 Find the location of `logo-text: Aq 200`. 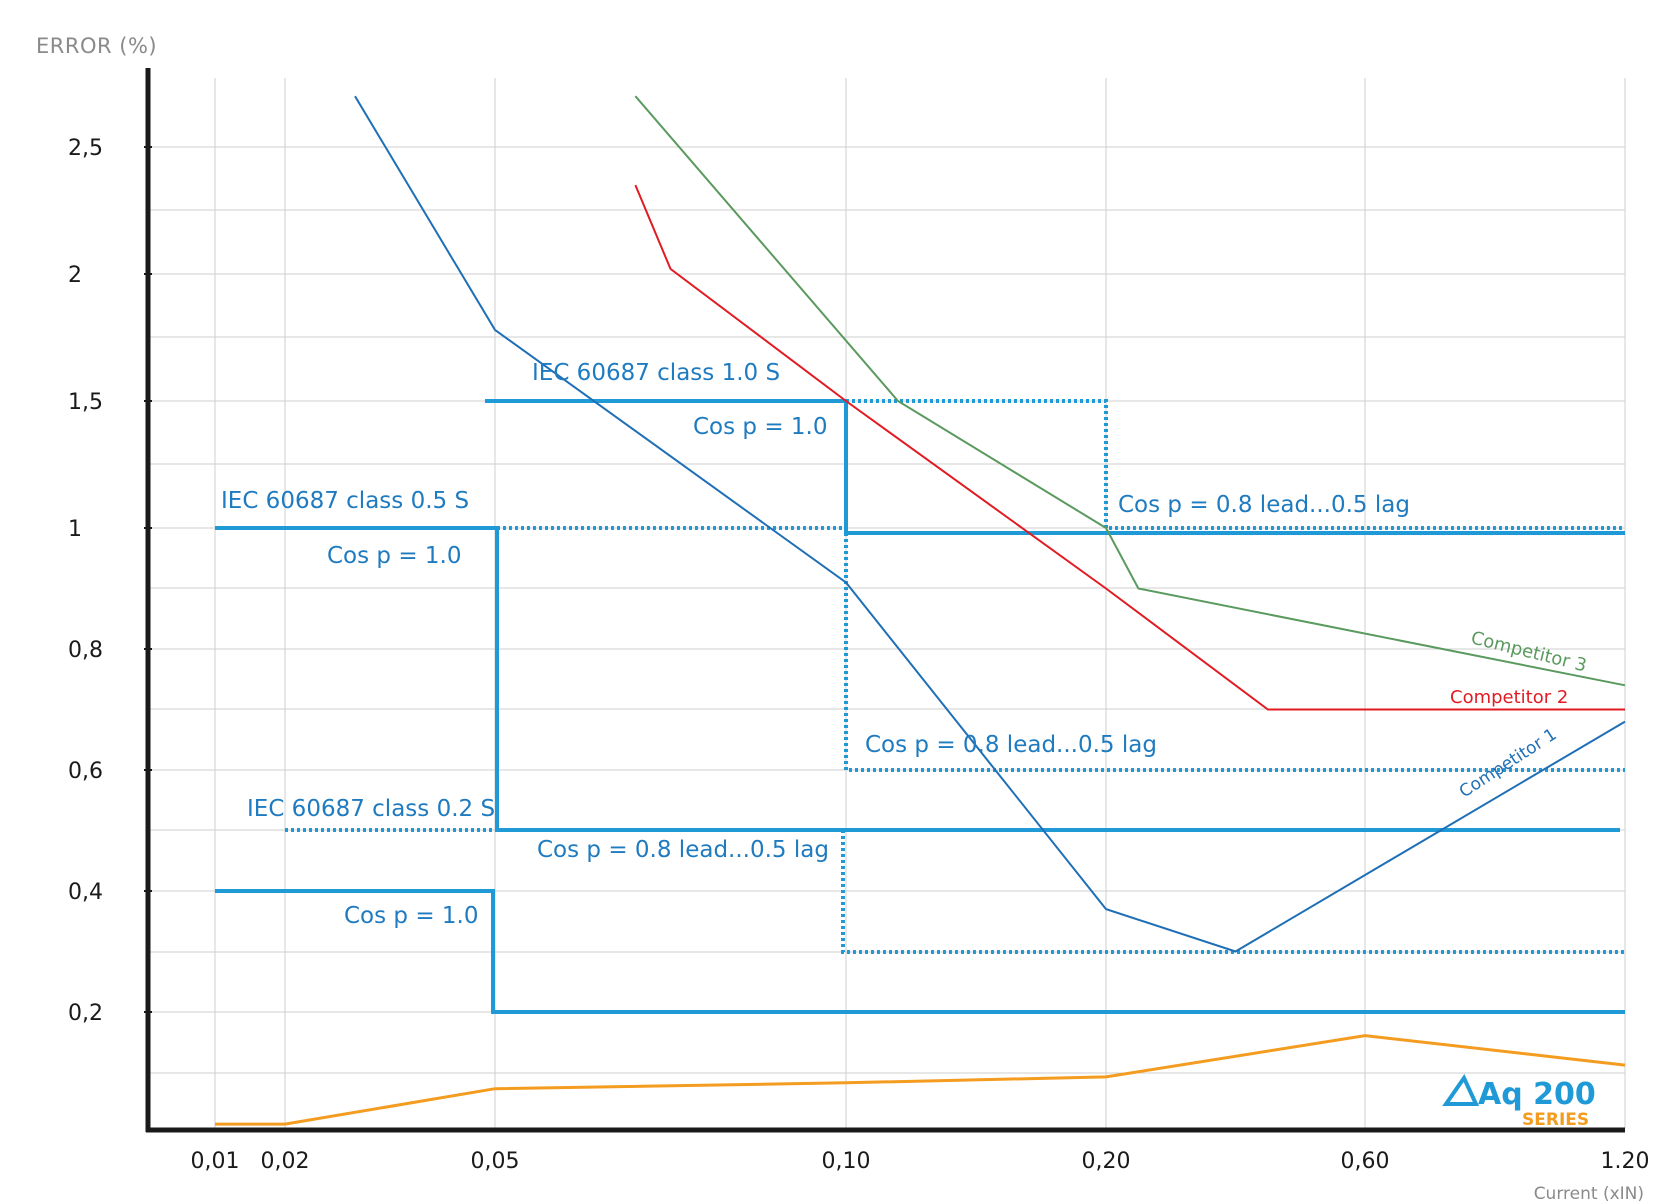

logo-text: Aq 200 is located at coordinates (1537, 1094).